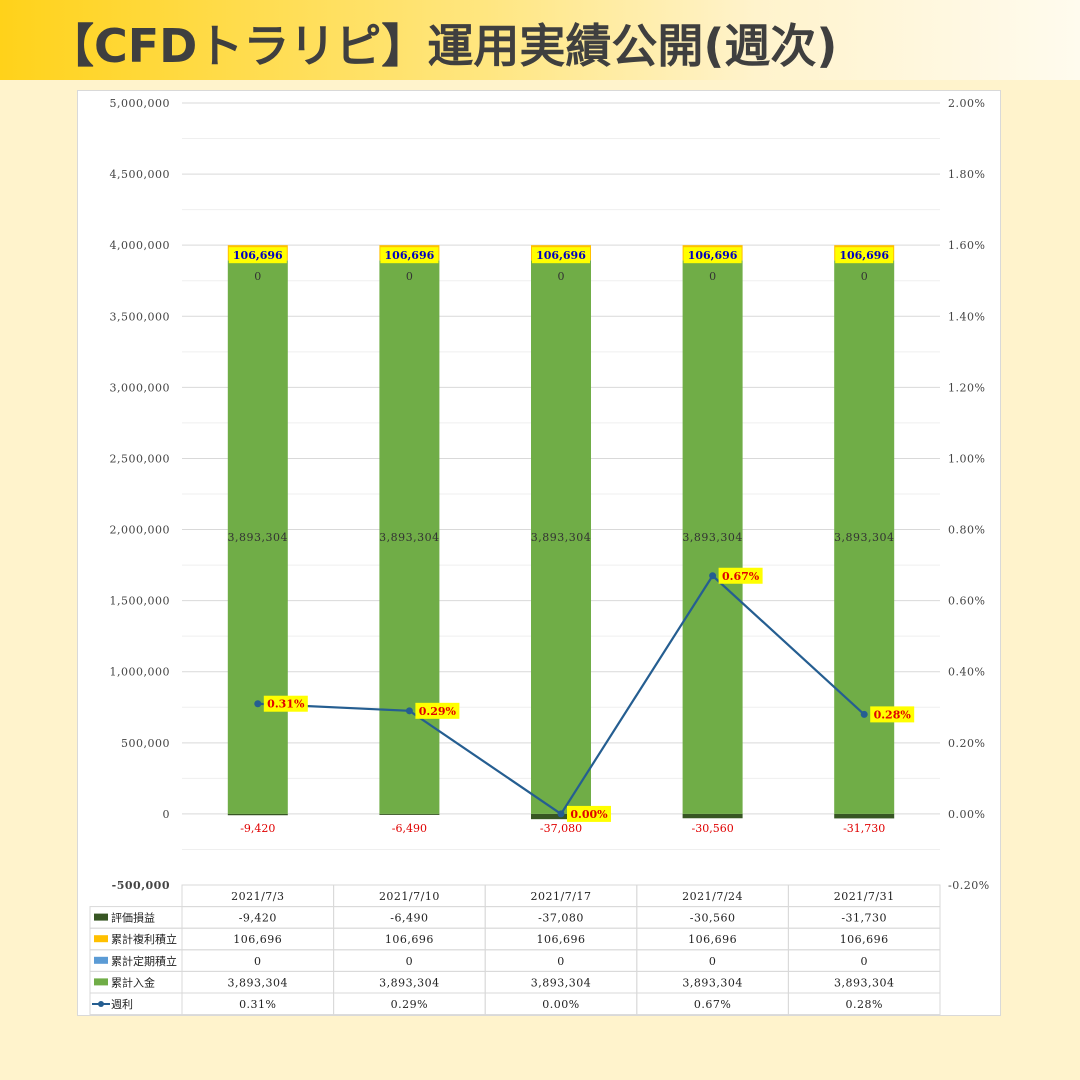  I want to click on valuation-data-label: -9,420, so click(257, 828).